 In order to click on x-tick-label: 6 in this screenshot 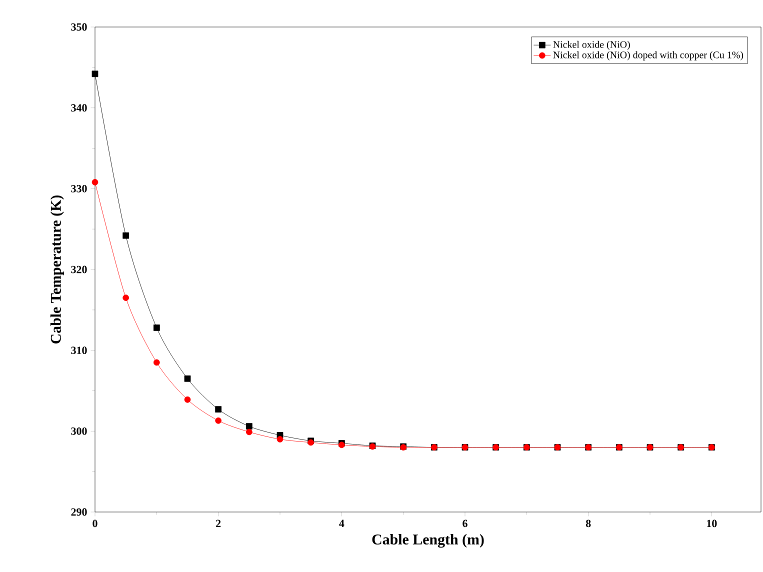, I will do `click(465, 524)`.